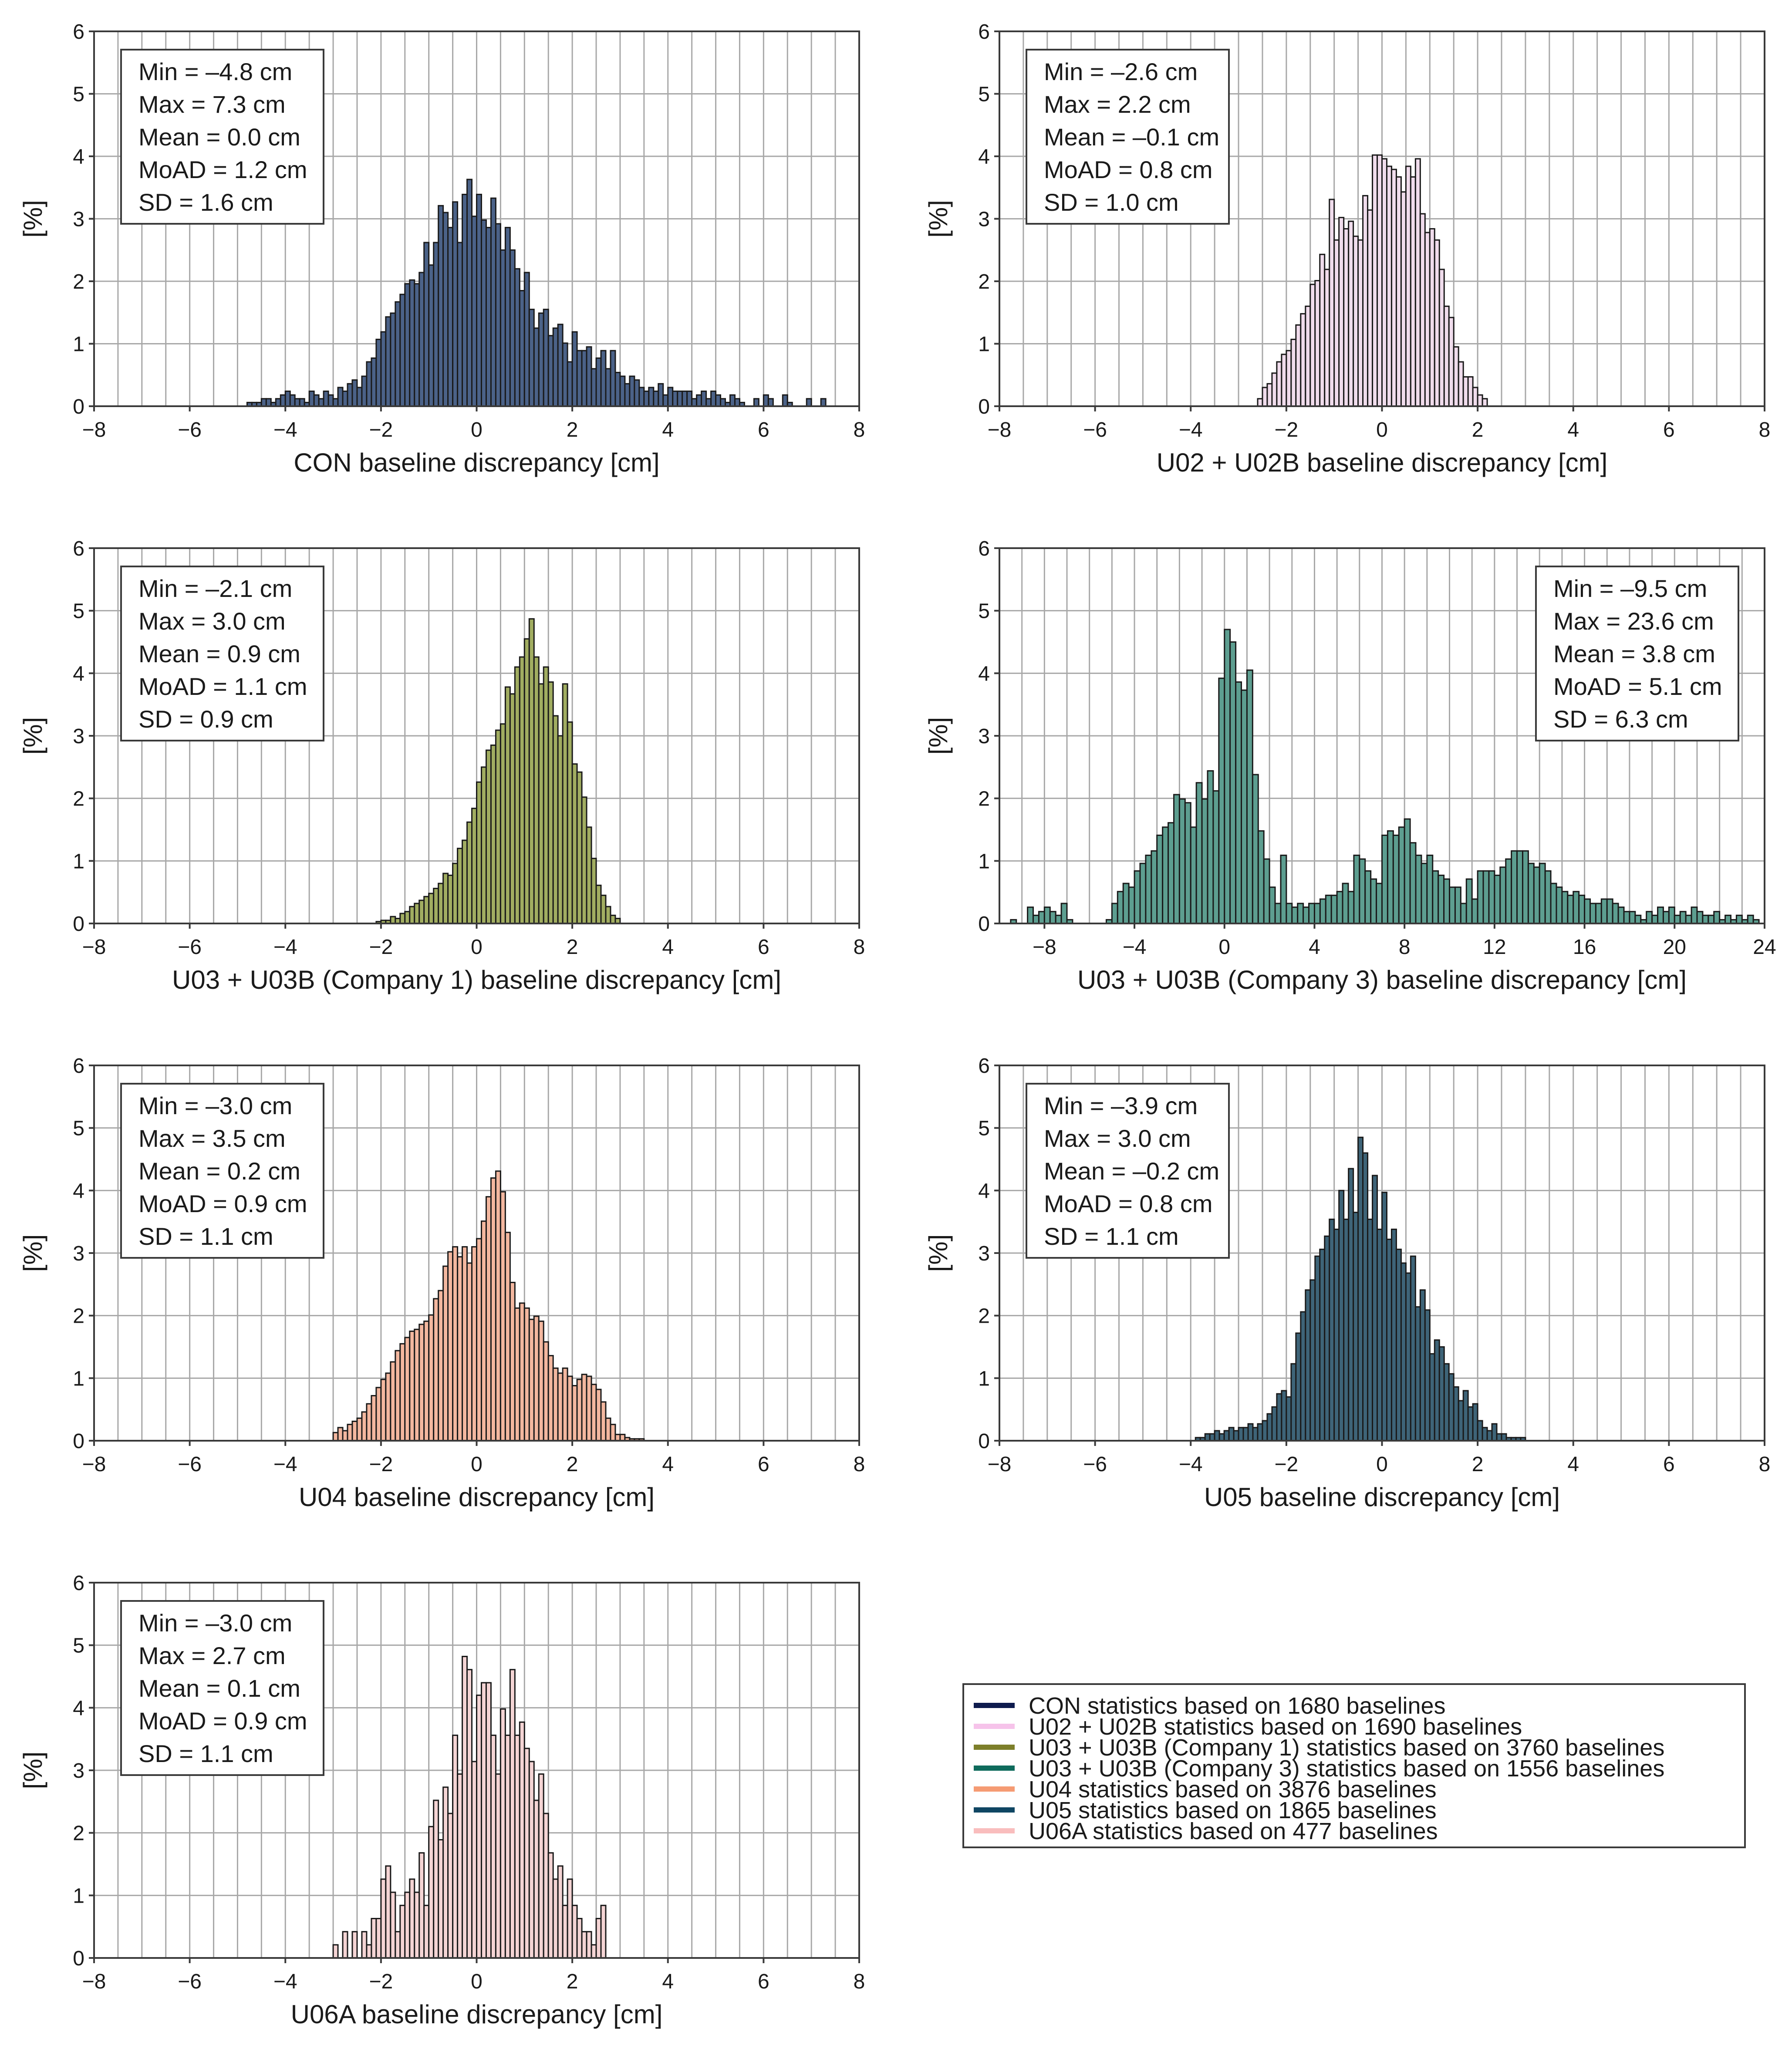 This screenshot has height=2052, width=1792. I want to click on statistics-box-frame, so click(222, 1171).